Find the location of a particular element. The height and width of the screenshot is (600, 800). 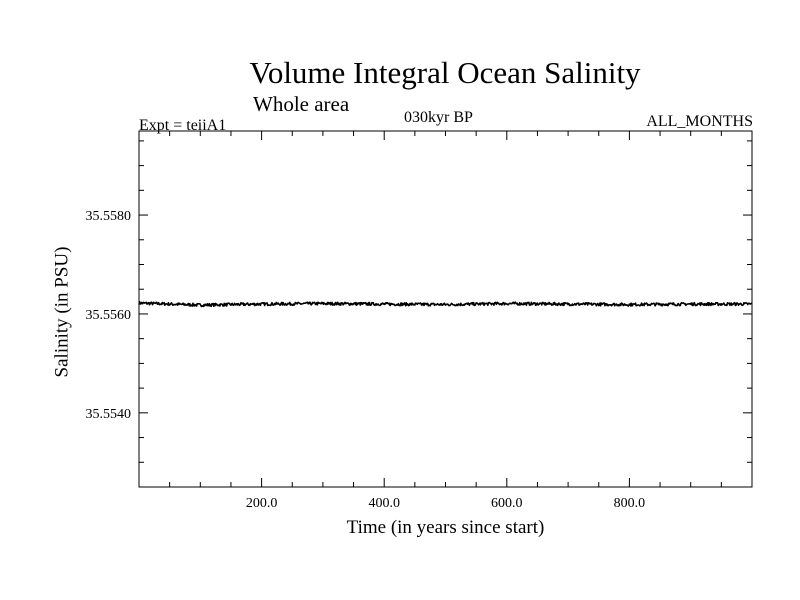

x-tick-label: 800.0 is located at coordinates (630, 503).